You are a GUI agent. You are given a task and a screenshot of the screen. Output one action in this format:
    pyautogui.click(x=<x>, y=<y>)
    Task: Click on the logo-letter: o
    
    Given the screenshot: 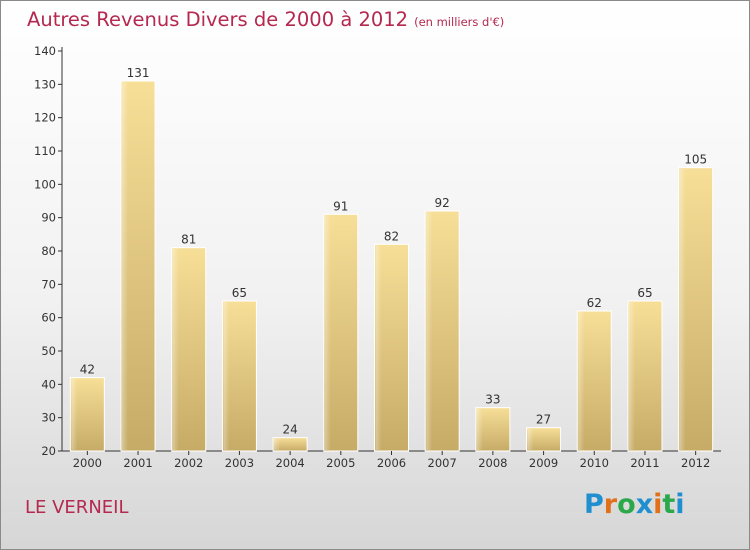 What is the action you would take?
    pyautogui.click(x=626, y=504)
    